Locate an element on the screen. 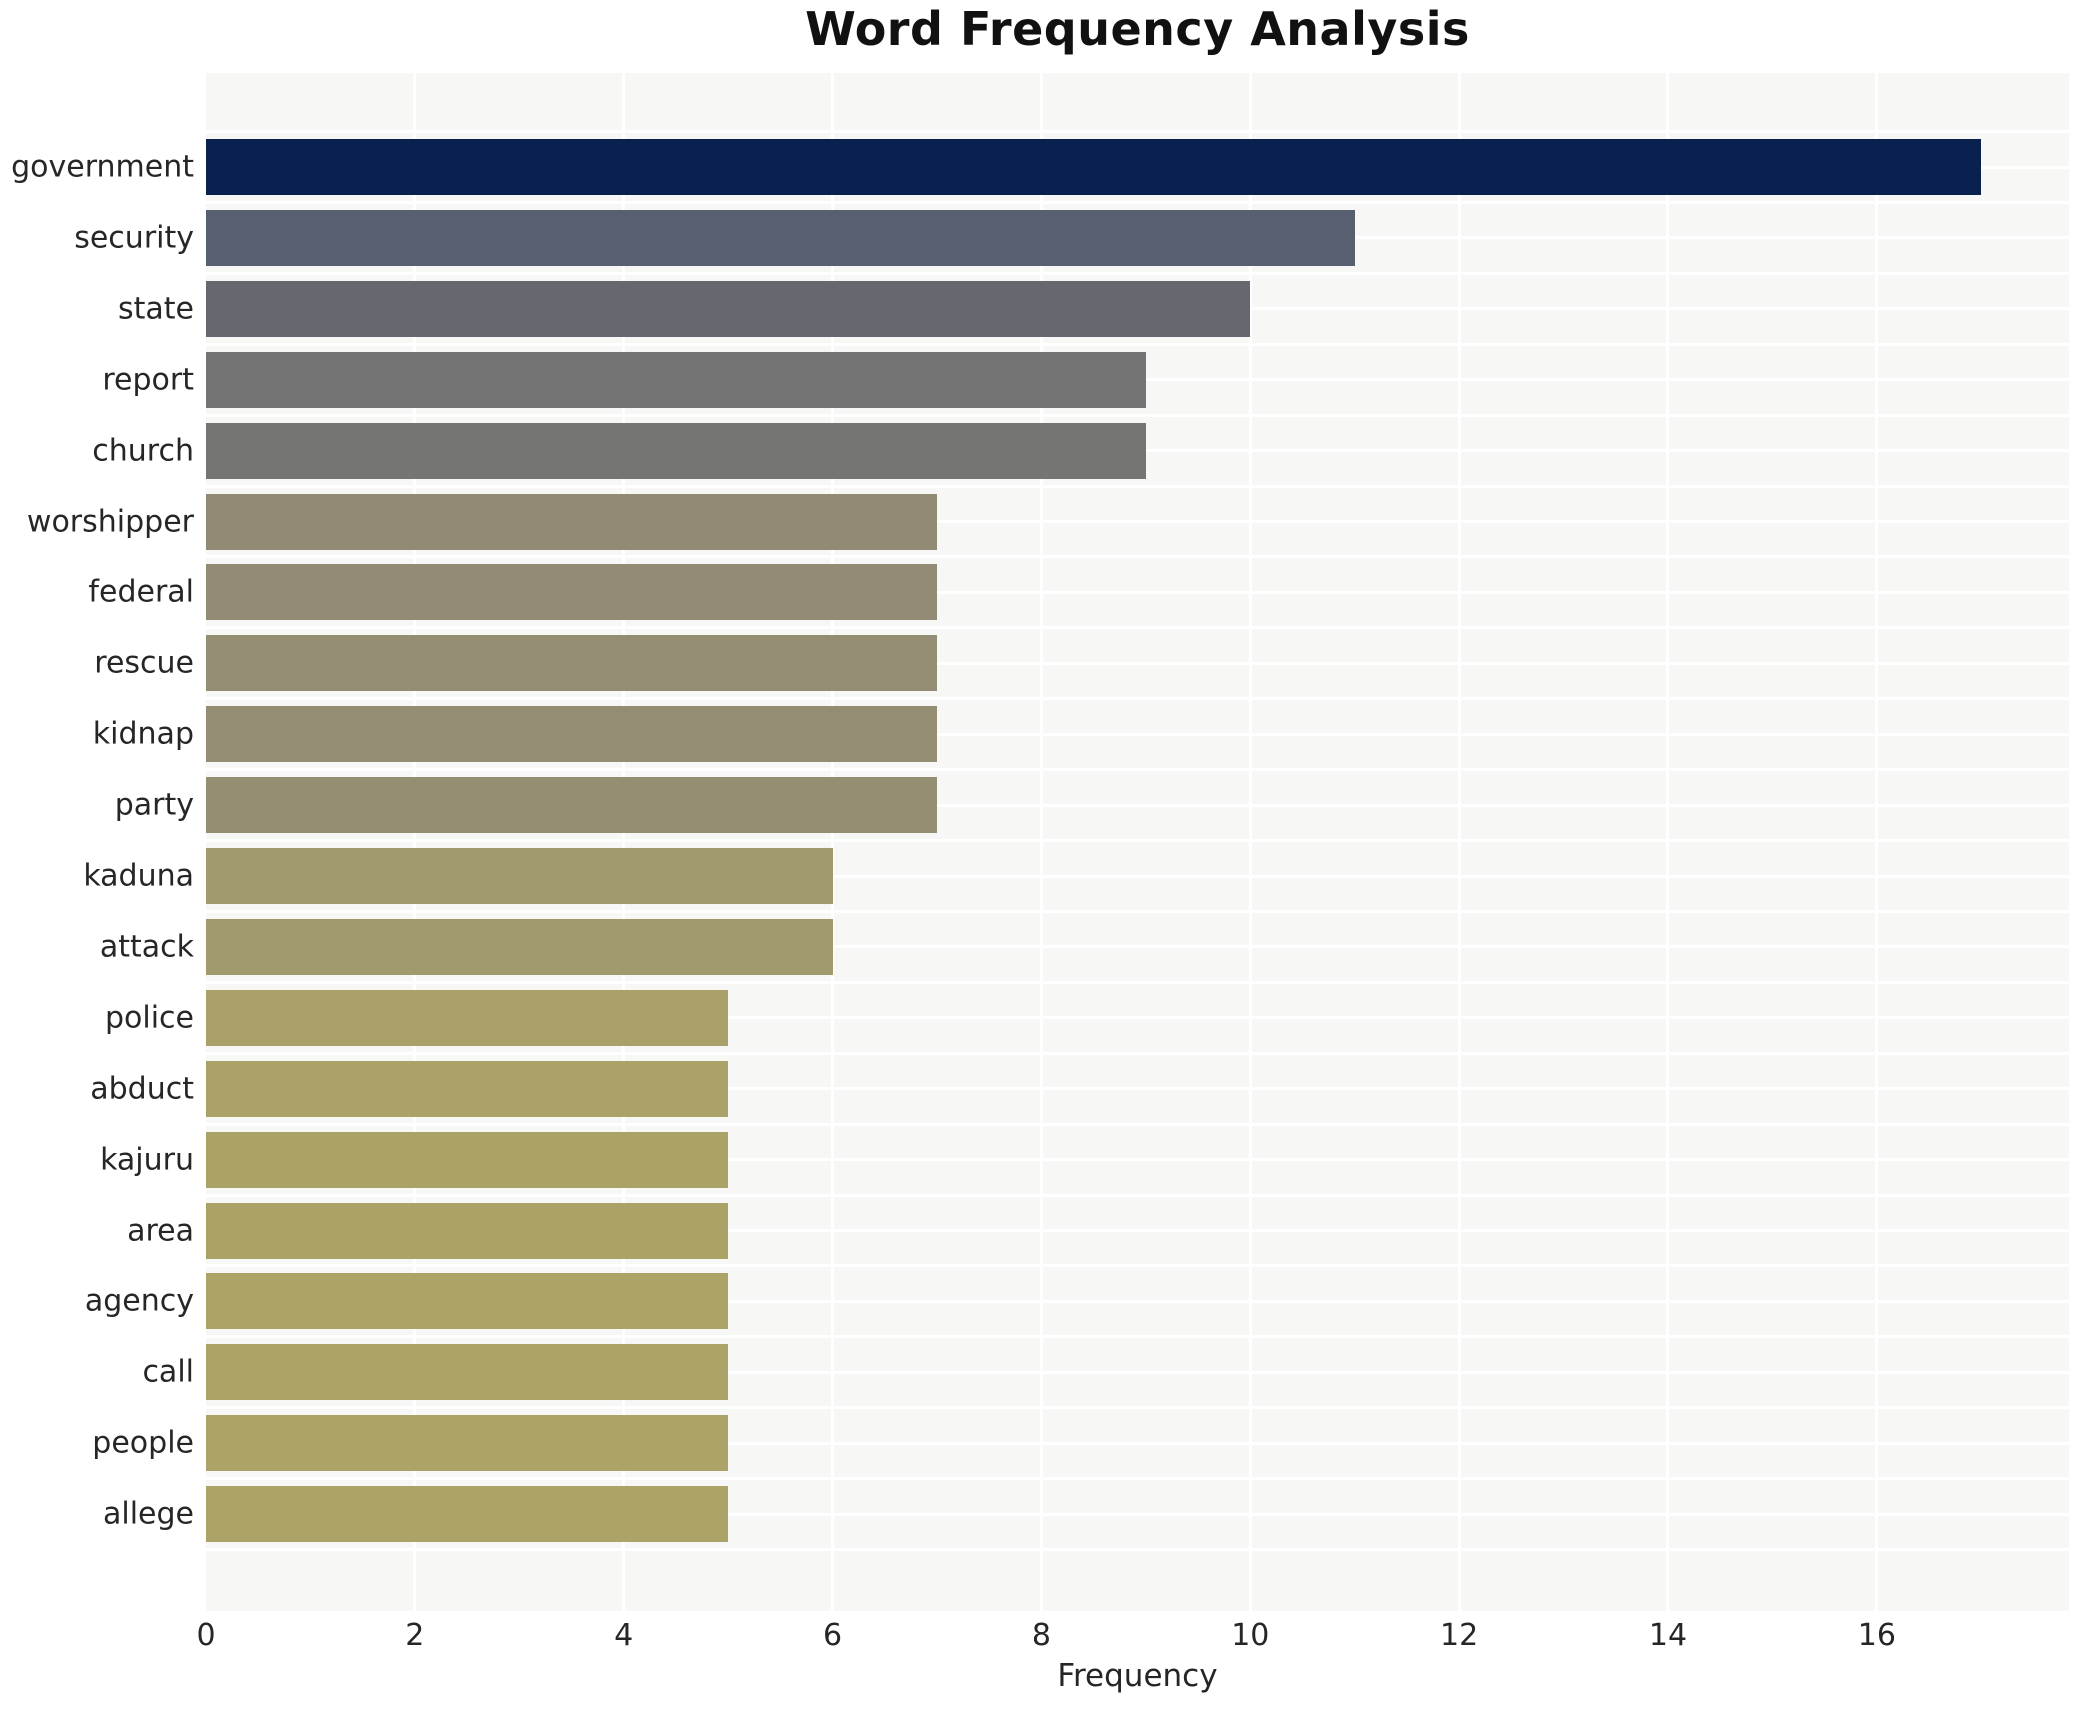 The width and height of the screenshot is (2085, 1710). bar-kaduna is located at coordinates (519, 876).